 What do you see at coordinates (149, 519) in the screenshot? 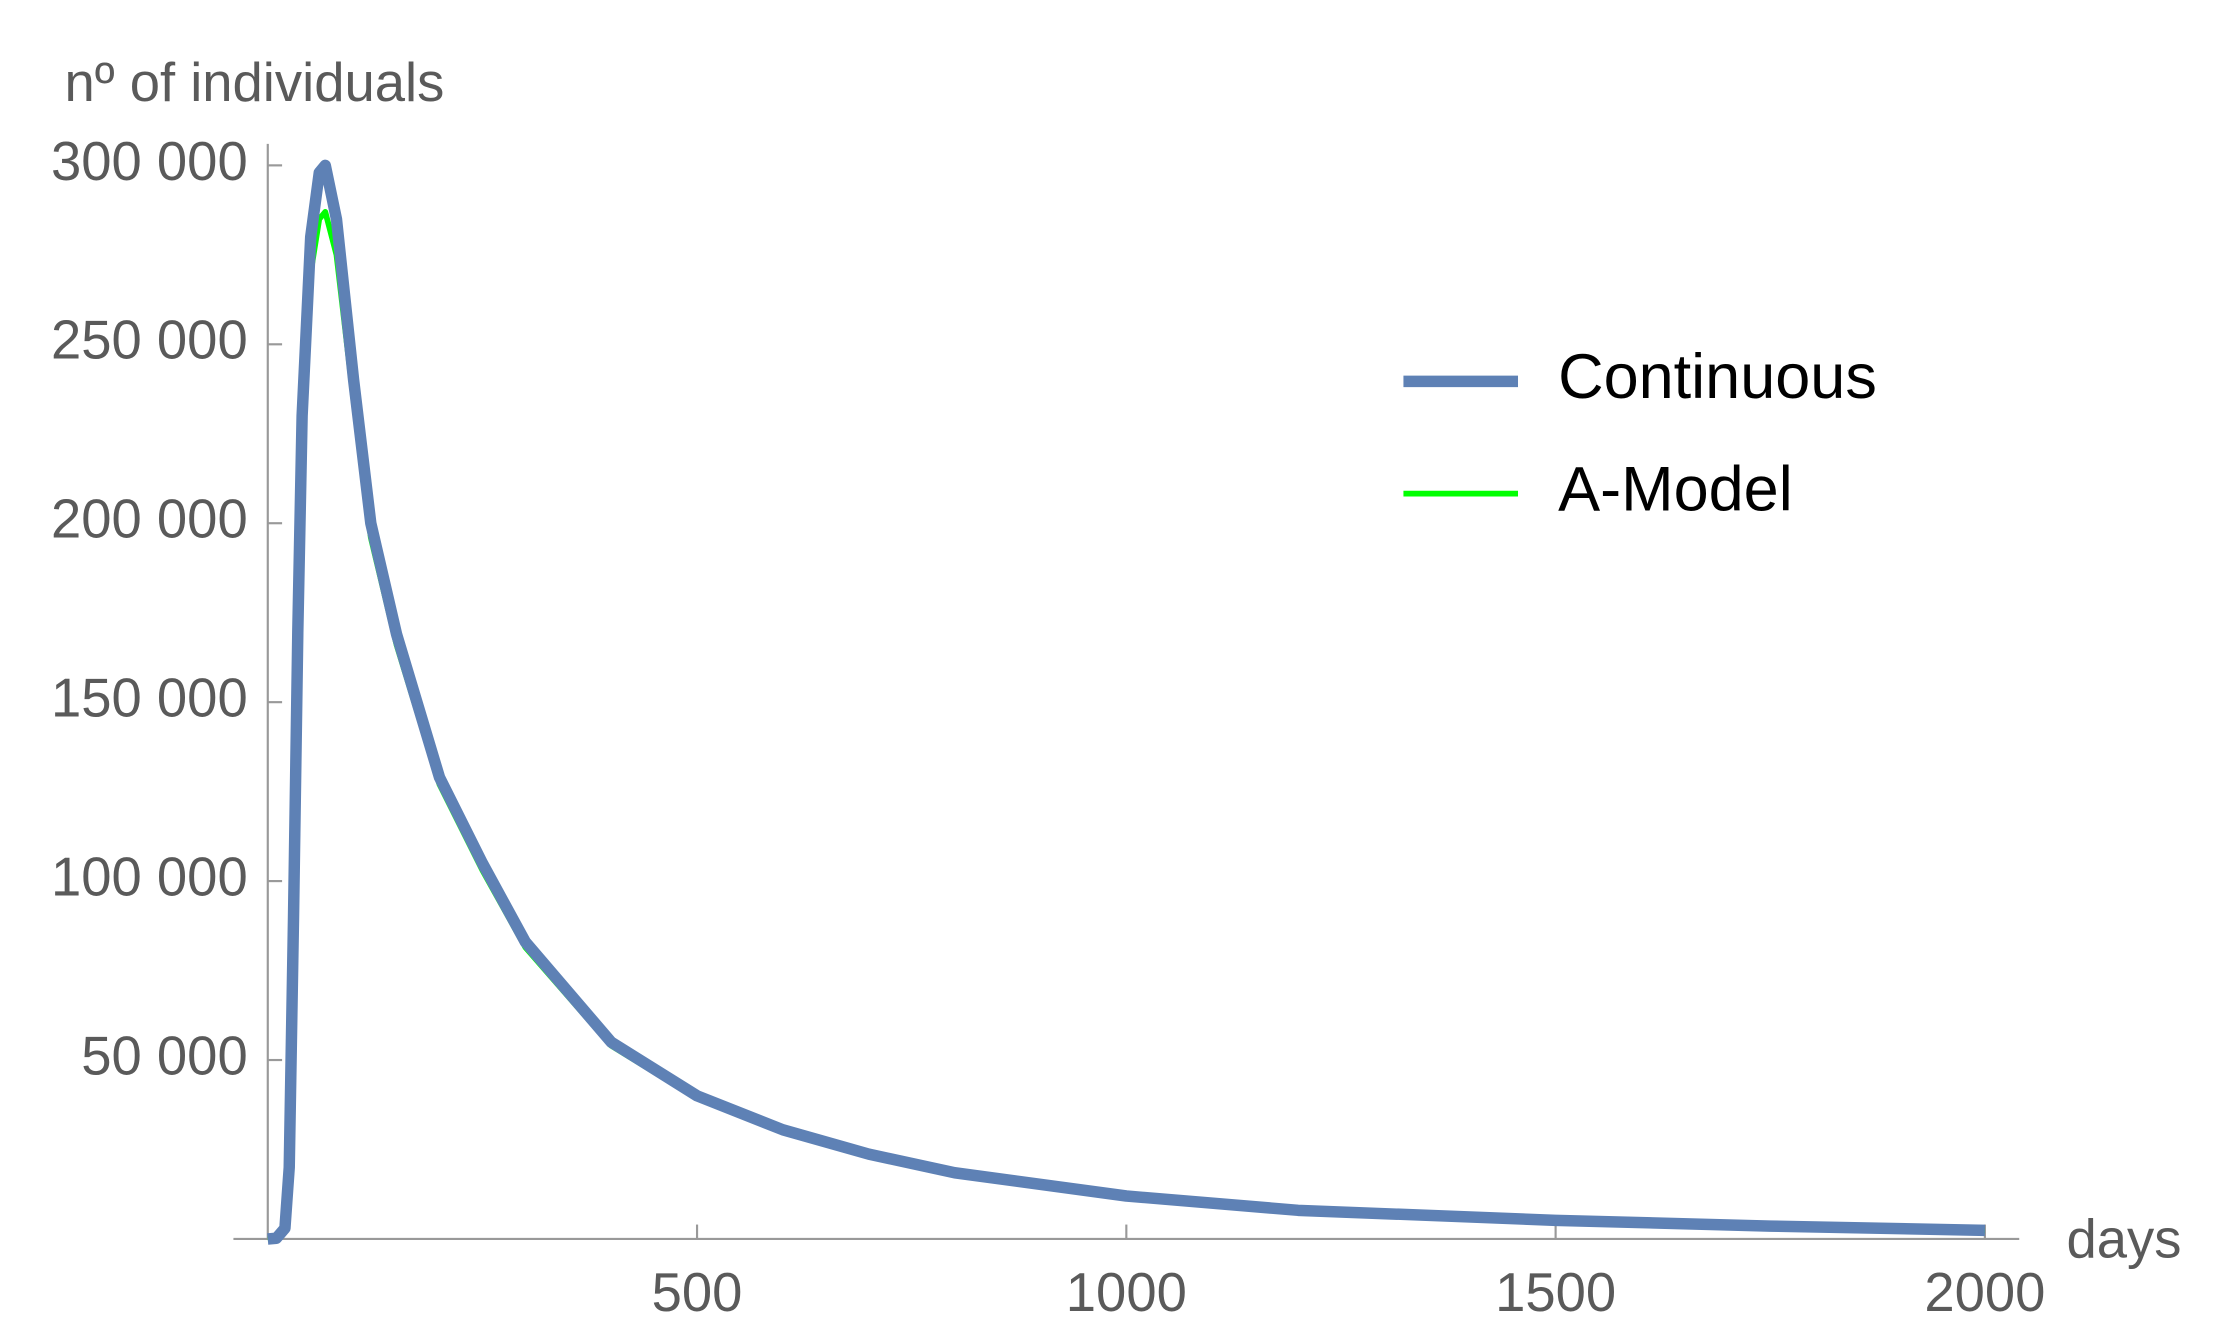
I see `y-tick-label: 200 000` at bounding box center [149, 519].